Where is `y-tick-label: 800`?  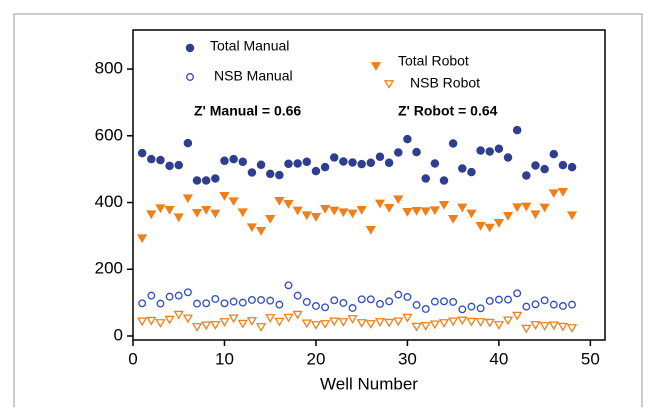
y-tick-label: 800 is located at coordinates (109, 68).